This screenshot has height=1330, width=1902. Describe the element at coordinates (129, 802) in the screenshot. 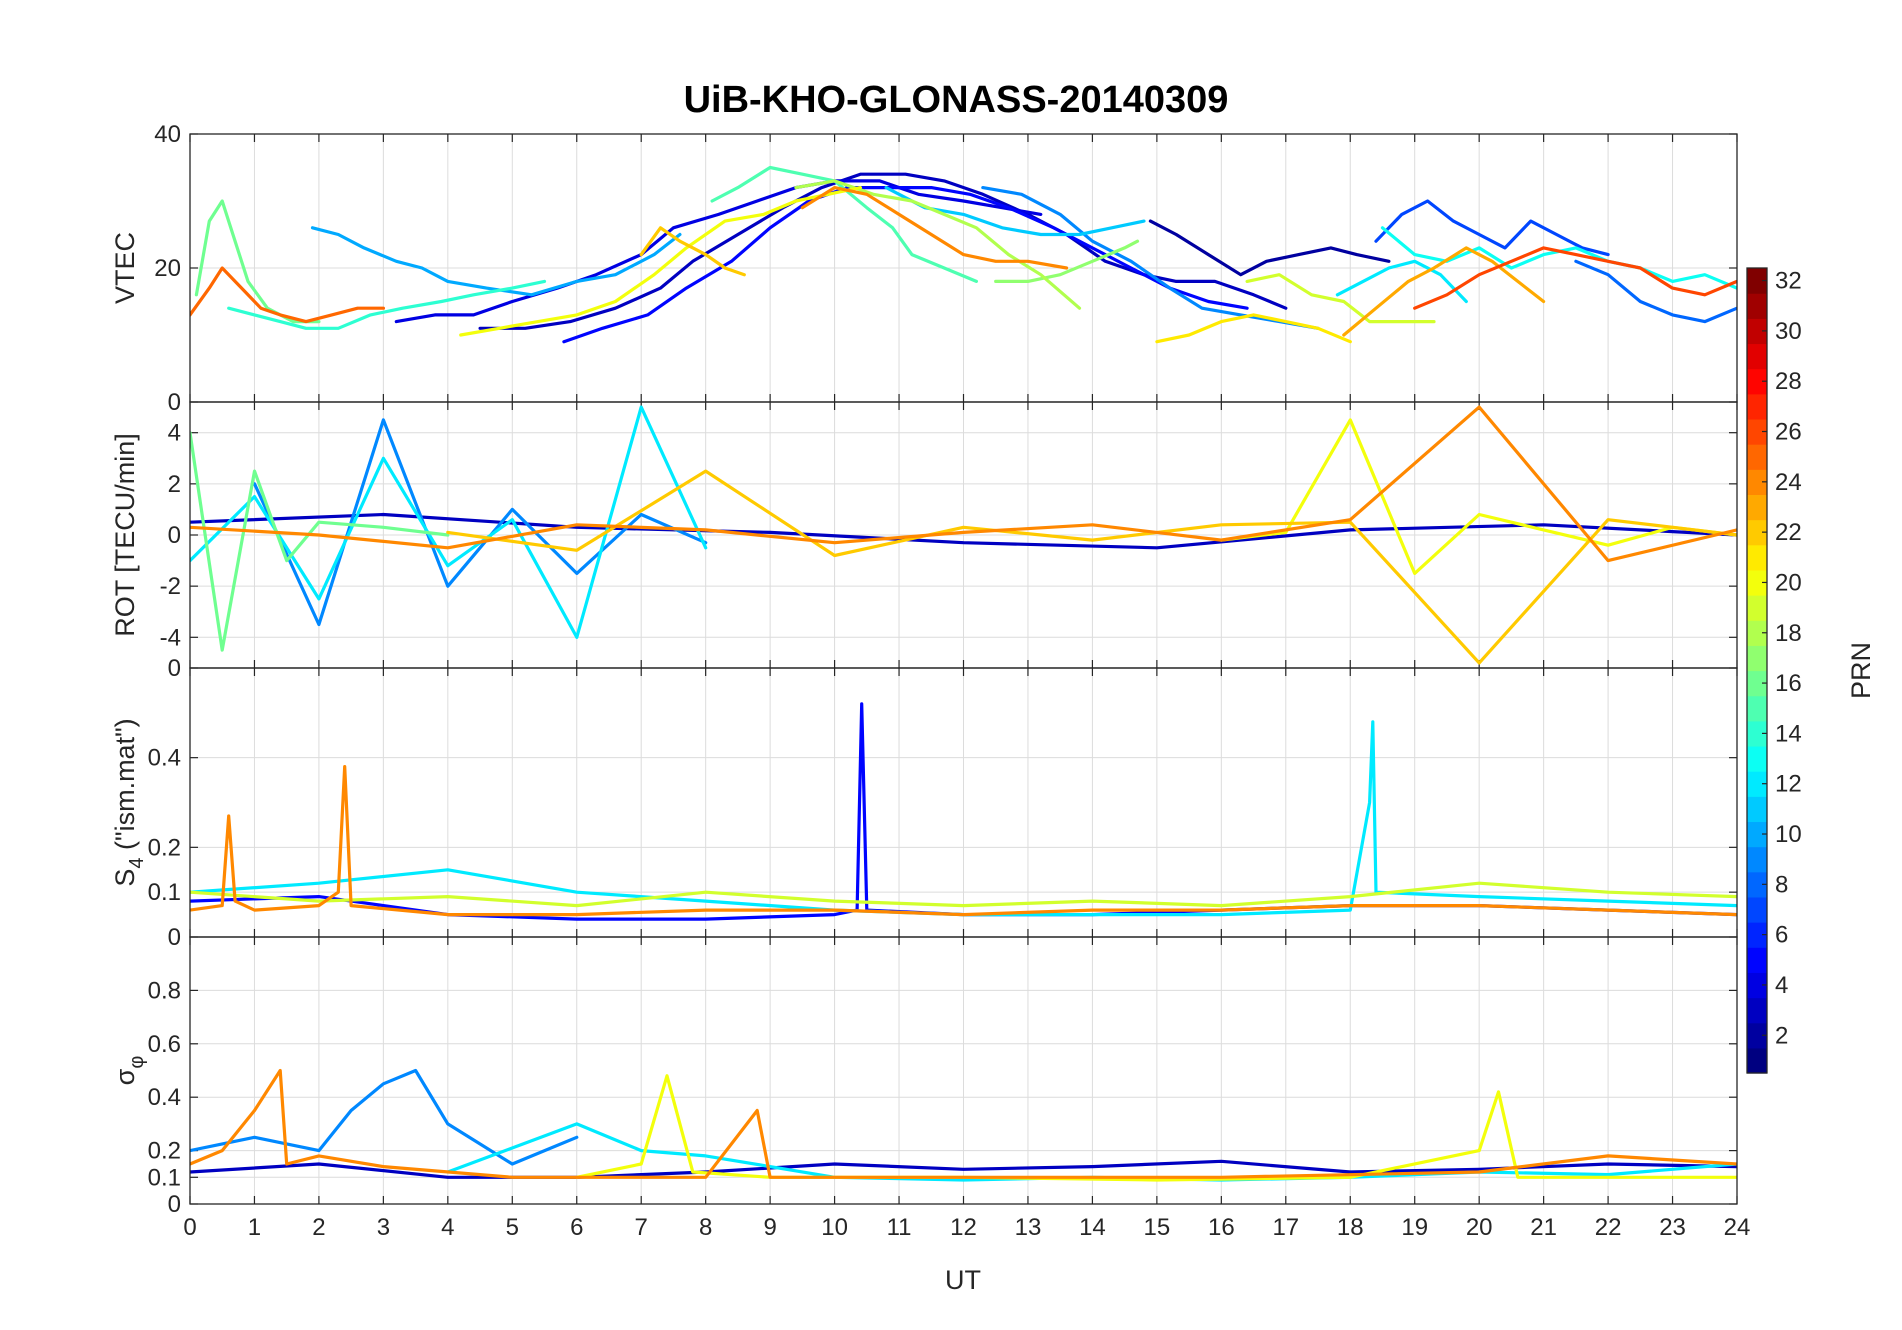

I see `y-axis-label-s4: S4 ("ism.mat")` at that location.